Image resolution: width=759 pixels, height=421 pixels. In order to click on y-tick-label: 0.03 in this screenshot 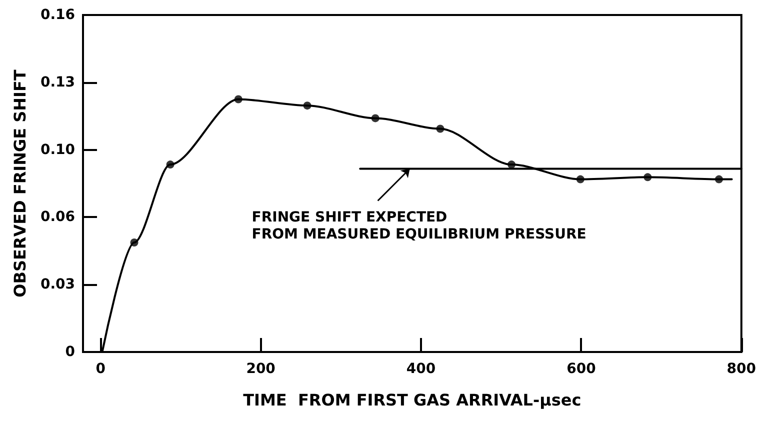, I will do `click(57, 284)`.